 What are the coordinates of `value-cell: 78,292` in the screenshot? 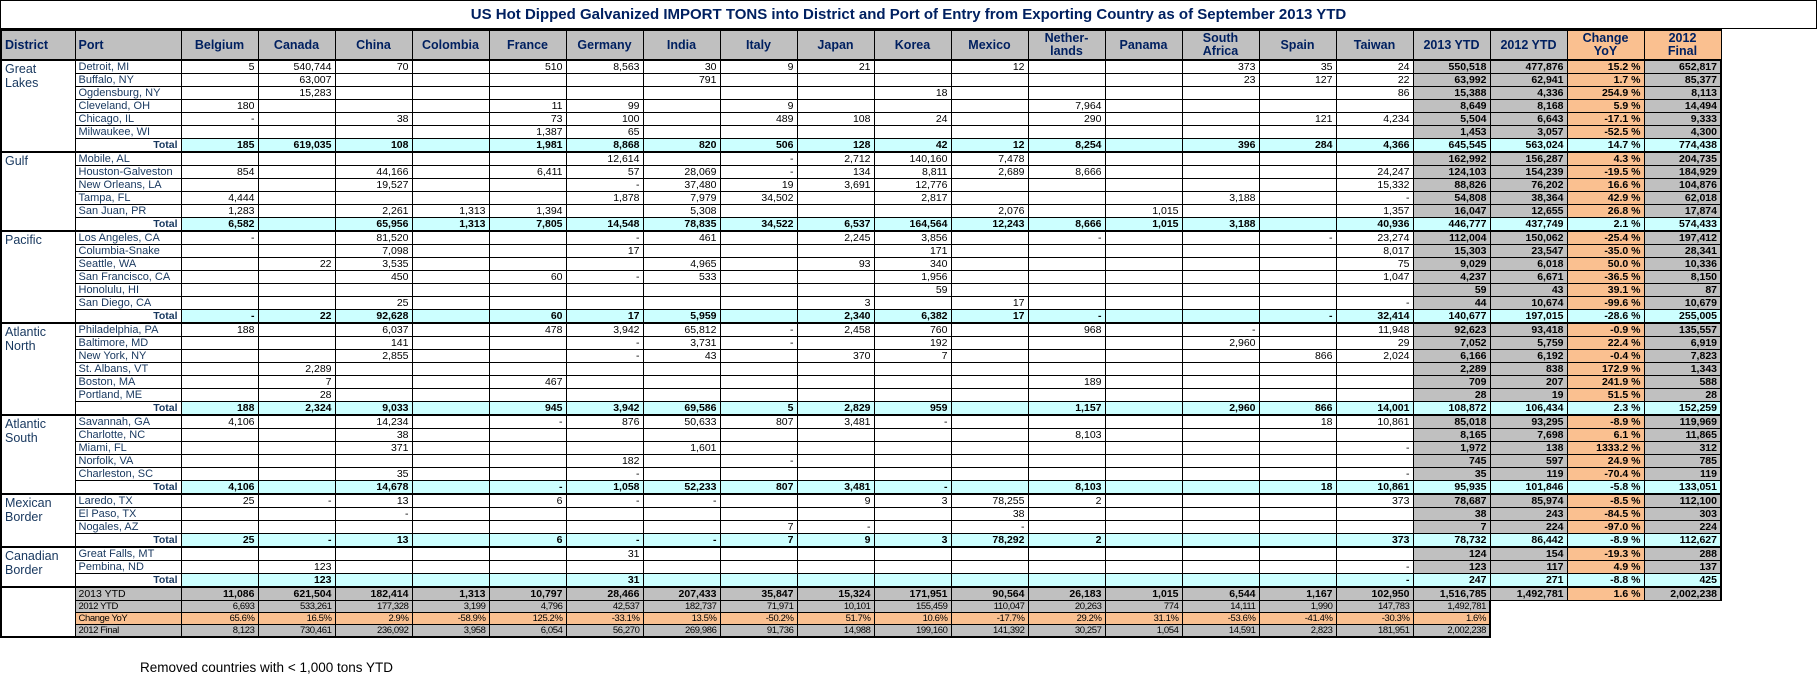 It's located at (989, 540).